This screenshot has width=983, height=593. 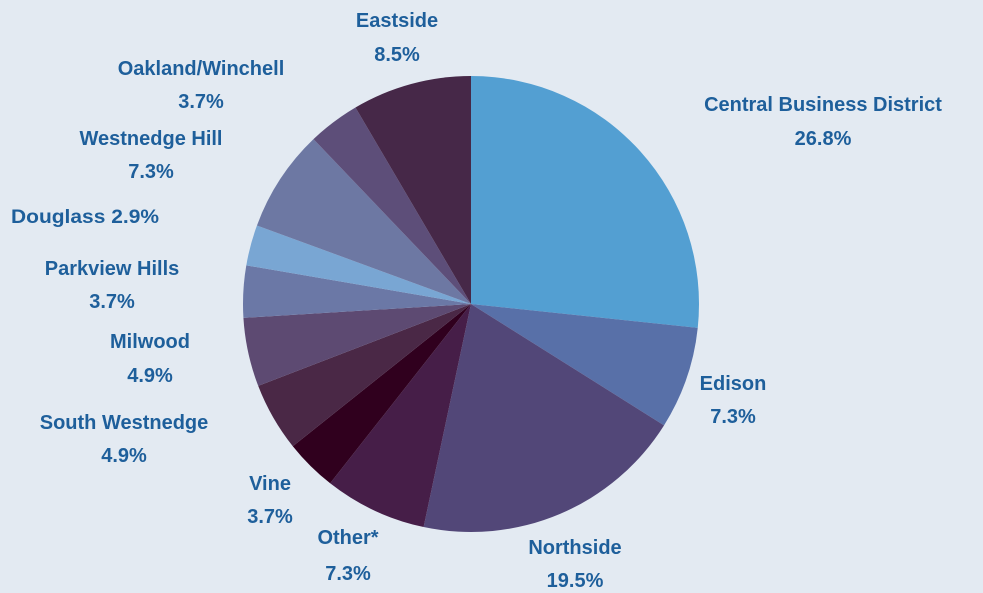 What do you see at coordinates (823, 105) in the screenshot?
I see `slice-label-central-business-district: Central Business District` at bounding box center [823, 105].